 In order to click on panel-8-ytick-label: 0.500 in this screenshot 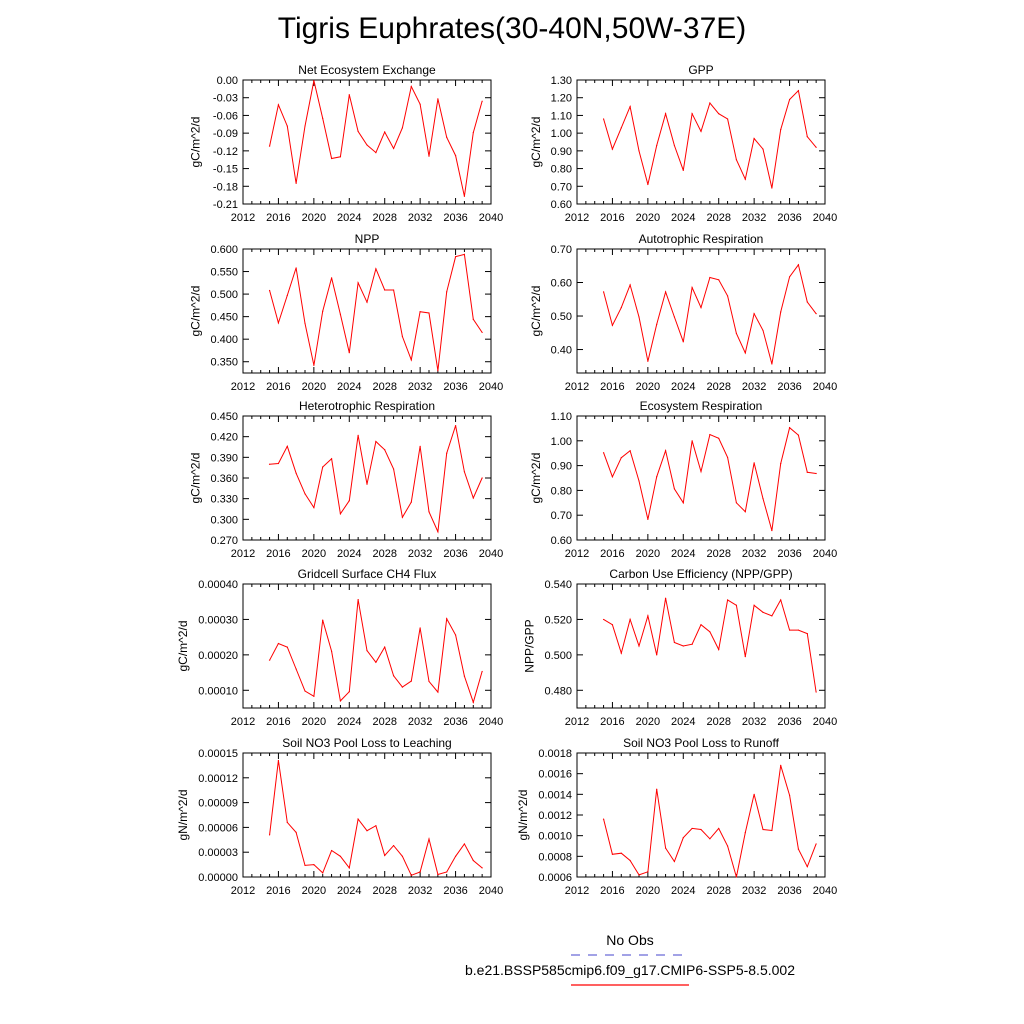, I will do `click(558, 656)`.